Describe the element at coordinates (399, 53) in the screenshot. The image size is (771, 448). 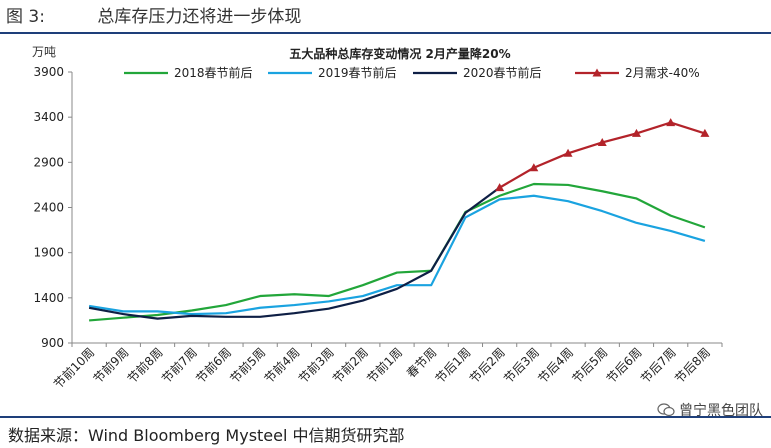
I see `chart-title: 五大品种总库存变动情况 2月产量降20%` at that location.